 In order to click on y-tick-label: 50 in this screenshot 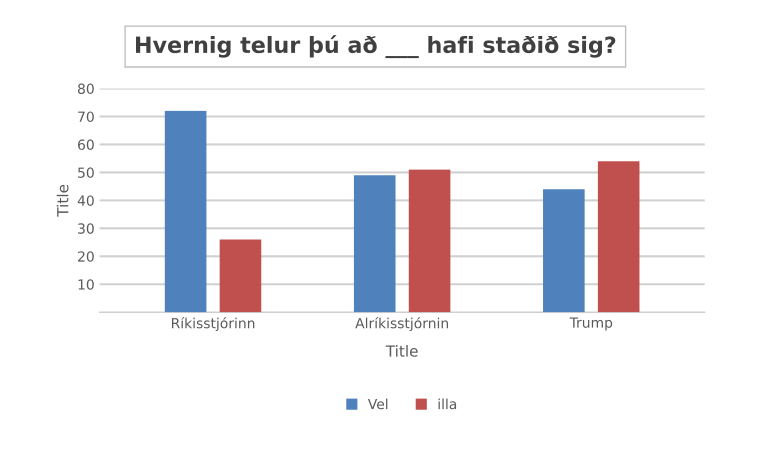, I will do `click(86, 172)`.